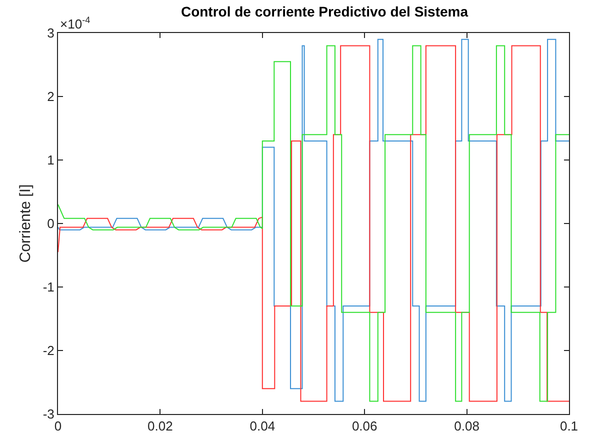 The image size is (590, 446). What do you see at coordinates (263, 426) in the screenshot?
I see `x-tick-label: 0.04` at bounding box center [263, 426].